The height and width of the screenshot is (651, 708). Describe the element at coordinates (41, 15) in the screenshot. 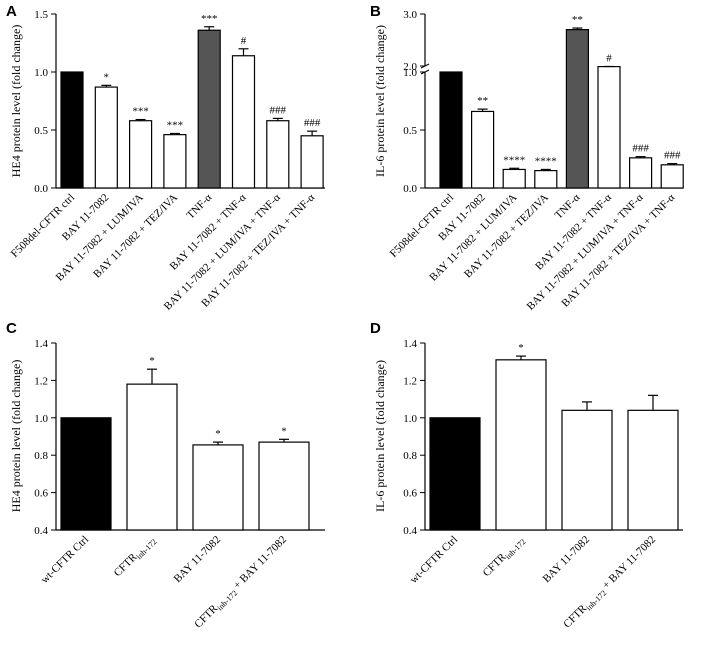

I see `y-tick-label: 1.5` at that location.